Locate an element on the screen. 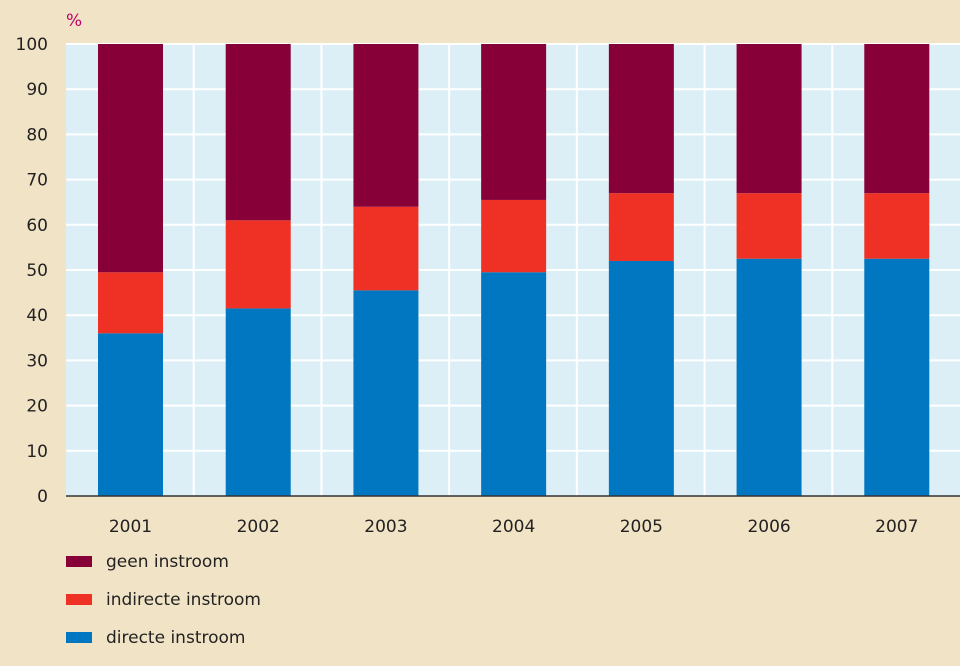 This screenshot has width=960, height=666. x-tick-label: 2005 is located at coordinates (641, 527).